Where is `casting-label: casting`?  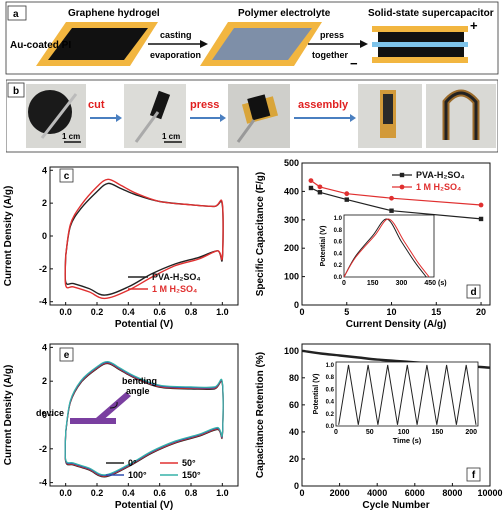
casting-label: casting is located at coordinates (176, 35).